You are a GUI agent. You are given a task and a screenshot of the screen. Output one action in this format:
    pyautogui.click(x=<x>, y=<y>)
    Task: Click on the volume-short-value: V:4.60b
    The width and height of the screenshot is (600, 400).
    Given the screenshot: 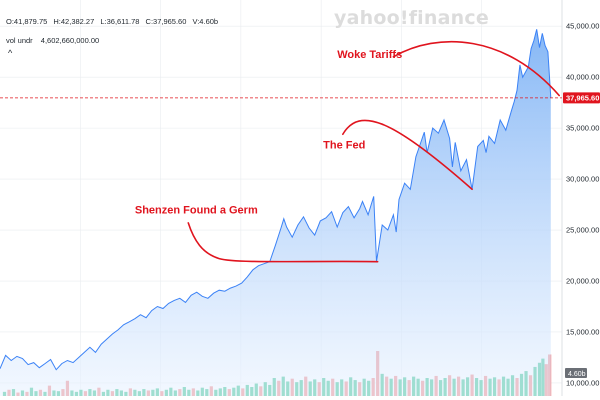 What is the action you would take?
    pyautogui.click(x=205, y=21)
    